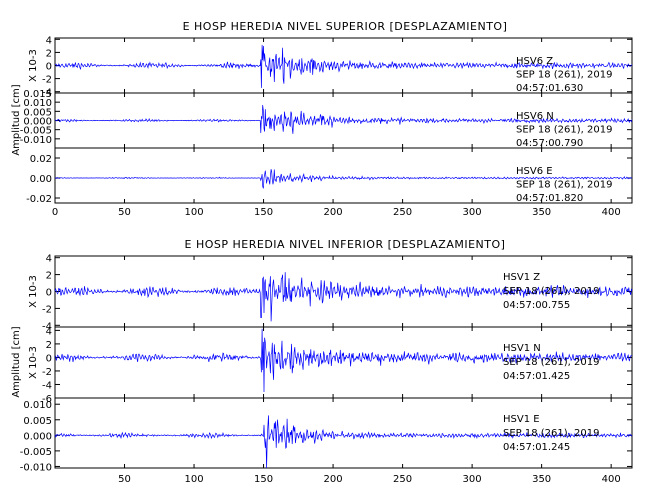 Image resolution: width=650 pixels, height=500 pixels. What do you see at coordinates (535, 116) in the screenshot?
I see `station-label: HSV6 N` at bounding box center [535, 116].